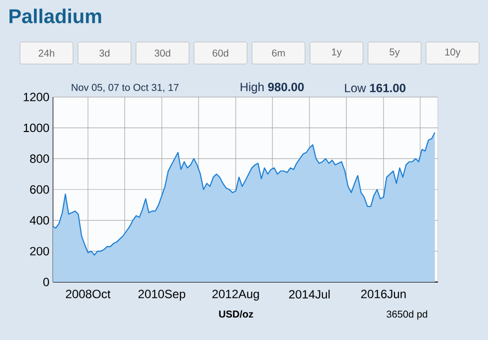 The image size is (488, 340). What do you see at coordinates (125, 88) in the screenshot?
I see `text: Nov 05, 07 to Oct 31, 17` at bounding box center [125, 88].